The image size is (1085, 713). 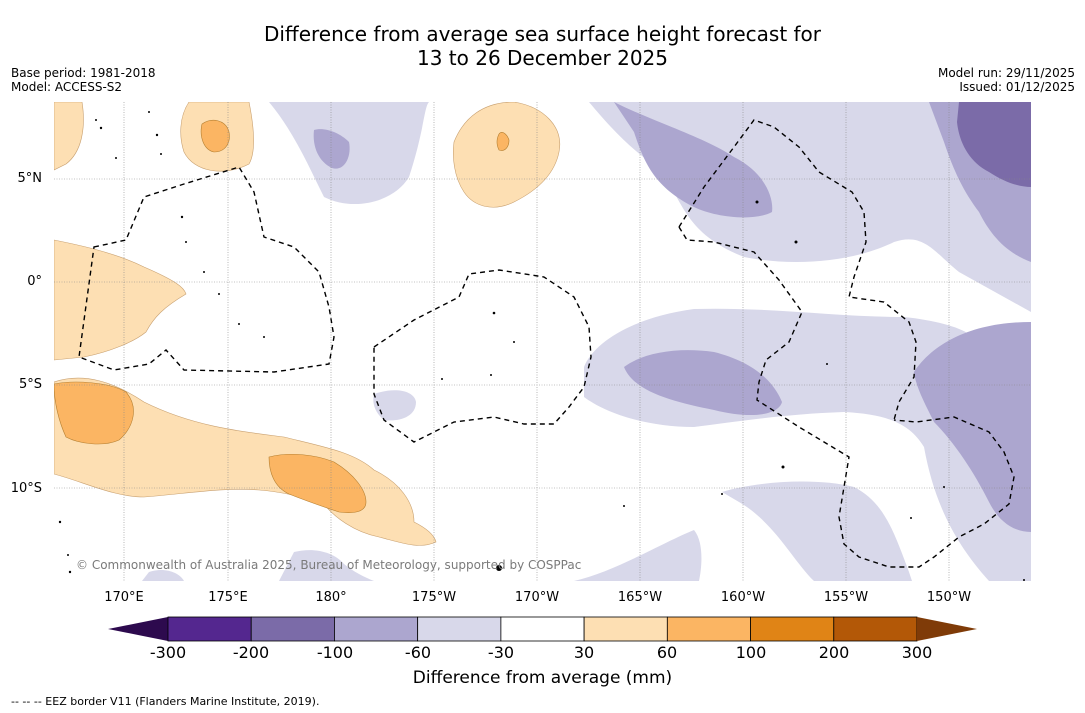 What do you see at coordinates (949, 597) in the screenshot?
I see `lon-label-150w: 150°W` at bounding box center [949, 597].